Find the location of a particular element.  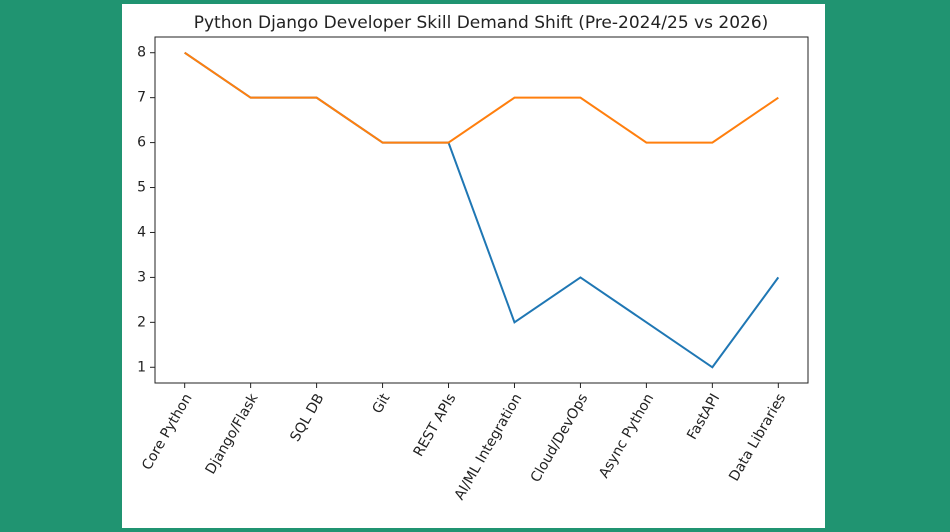

y-tick-label: 4 is located at coordinates (141, 232).